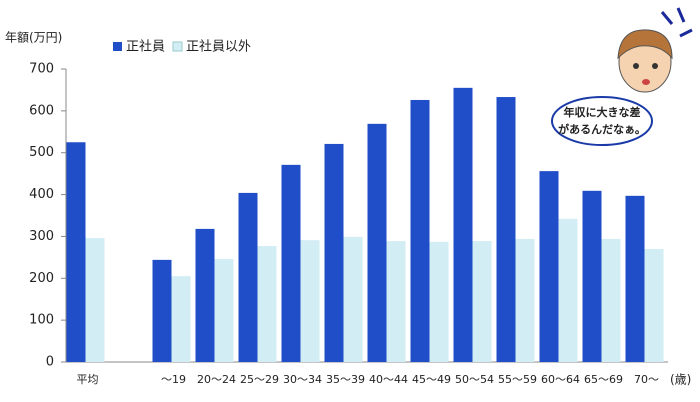 This screenshot has width=700, height=402. What do you see at coordinates (41, 152) in the screenshot?
I see `y-tick-label: 500` at bounding box center [41, 152].